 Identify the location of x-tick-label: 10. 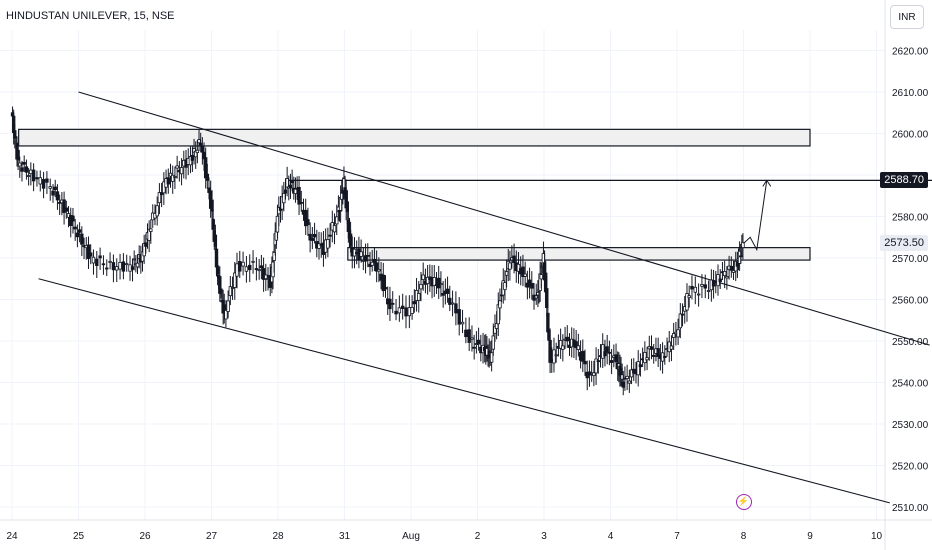
(877, 536).